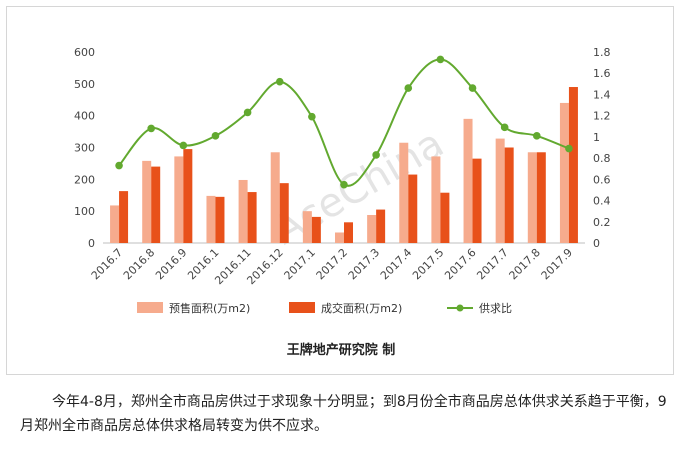 The image size is (682, 458). I want to click on y-axis-tick-label: 0, so click(91, 243).